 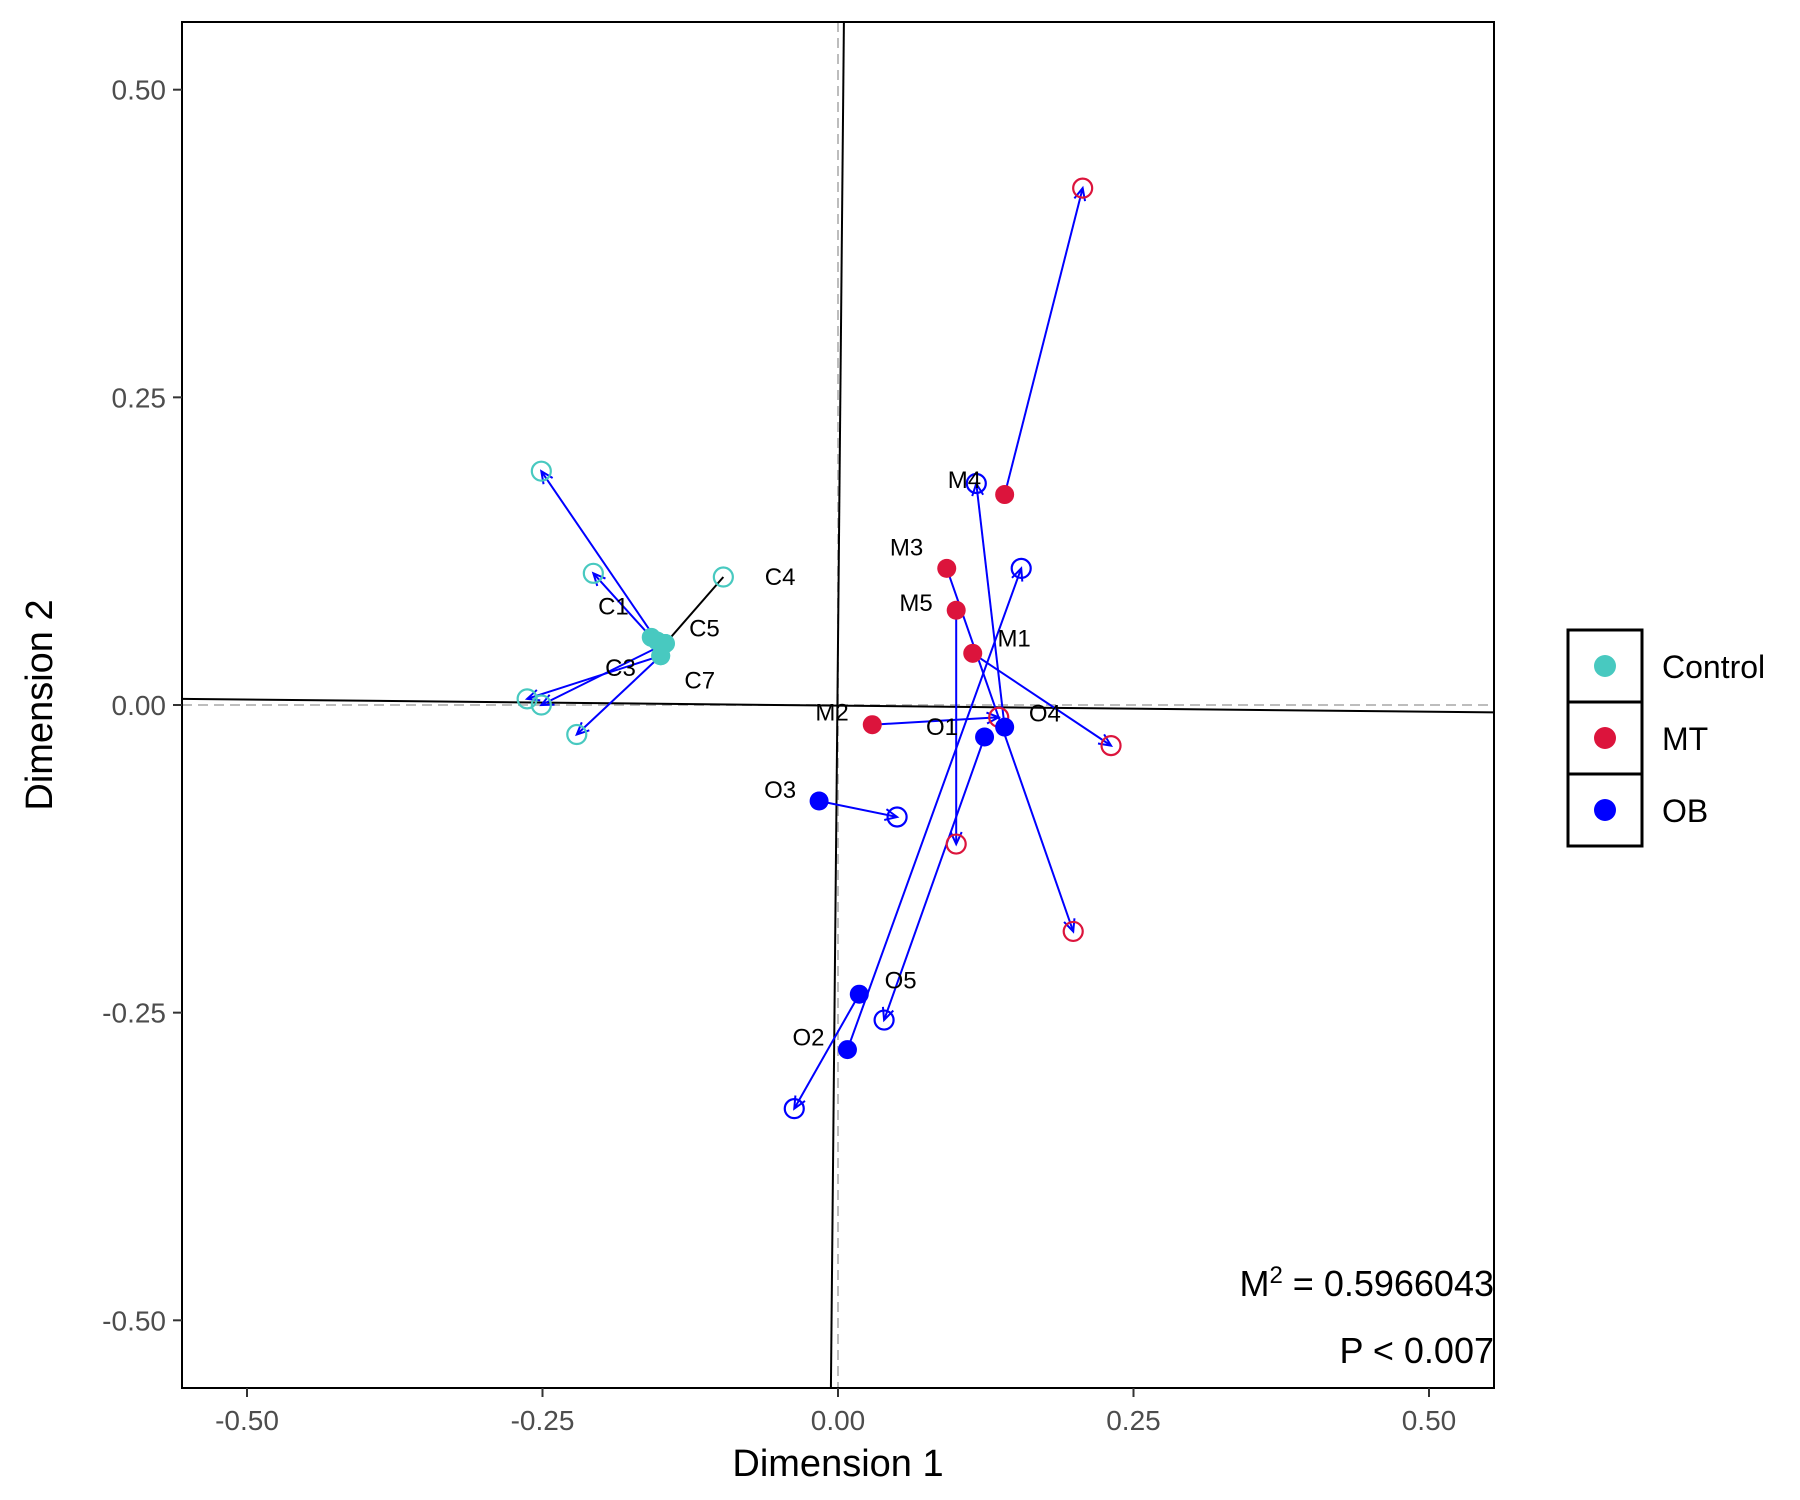 What do you see at coordinates (780, 790) in the screenshot?
I see `point-label-o3: O3` at bounding box center [780, 790].